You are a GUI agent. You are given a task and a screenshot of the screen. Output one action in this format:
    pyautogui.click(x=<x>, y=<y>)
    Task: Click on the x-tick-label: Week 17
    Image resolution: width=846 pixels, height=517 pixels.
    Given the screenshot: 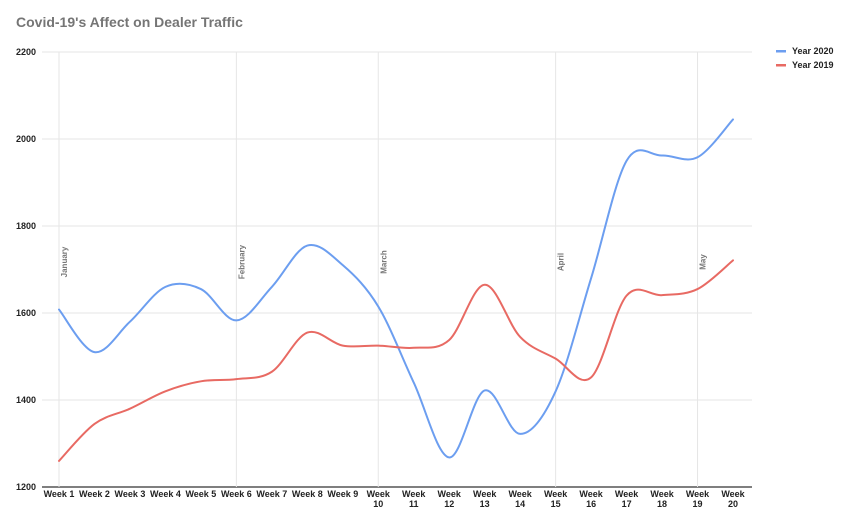 What is the action you would take?
    pyautogui.click(x=627, y=499)
    